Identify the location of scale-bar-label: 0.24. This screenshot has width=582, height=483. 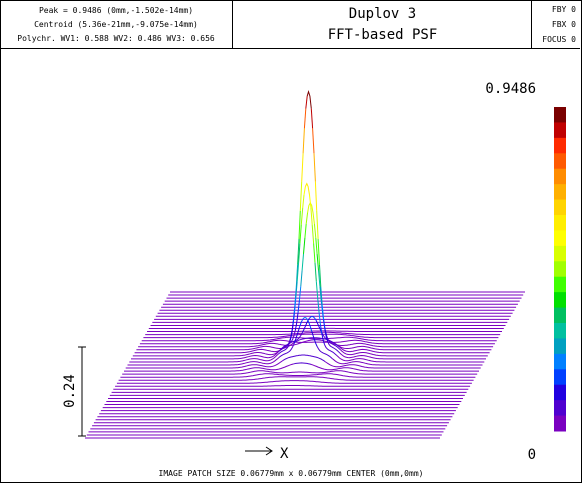
(70, 391).